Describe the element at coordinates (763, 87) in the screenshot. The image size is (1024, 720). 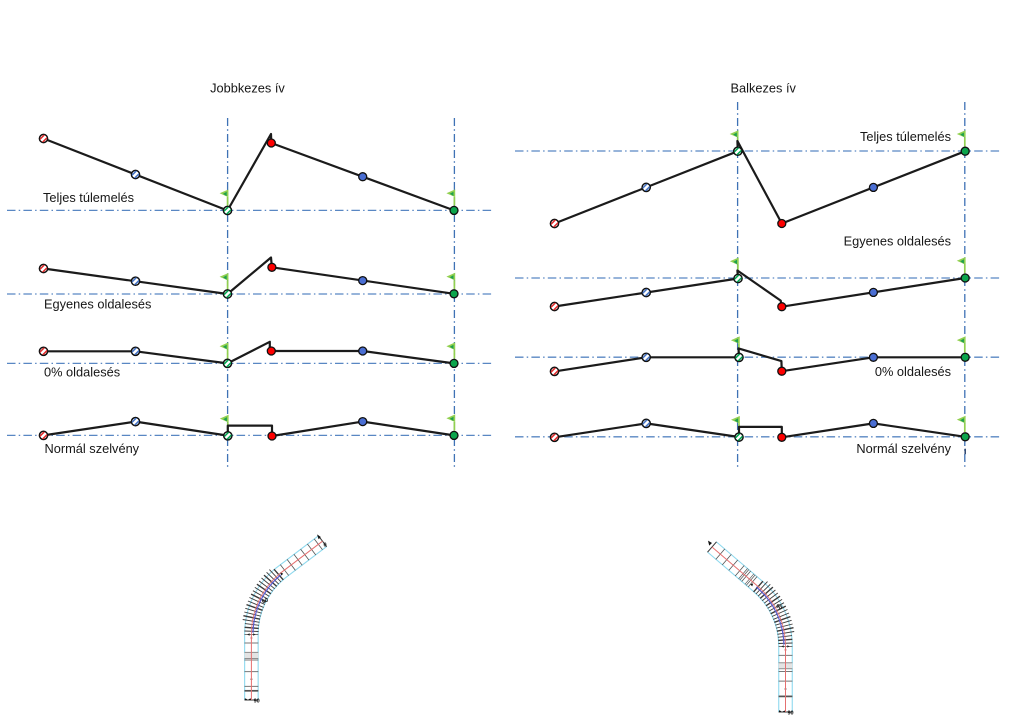
I see `svg-text: Balkezes ív` at that location.